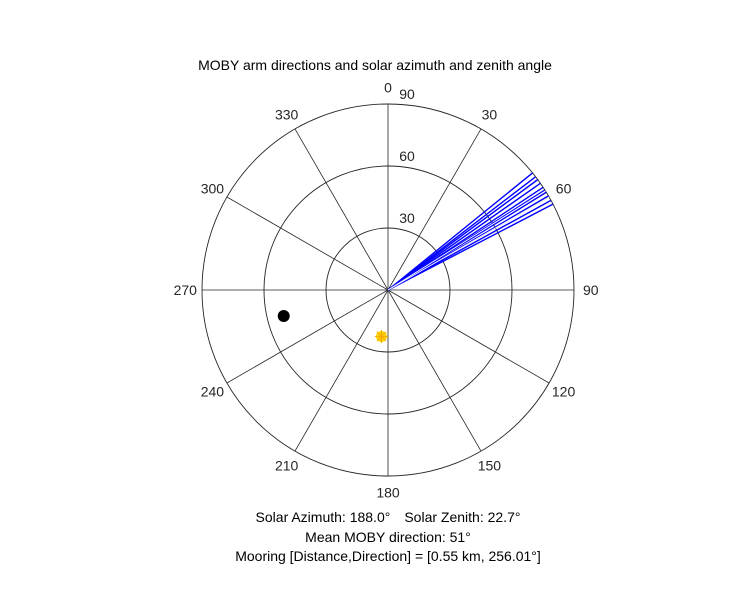 Image resolution: width=750 pixels, height=600 pixels. What do you see at coordinates (407, 156) in the screenshot?
I see `r-tick-60: 60` at bounding box center [407, 156].